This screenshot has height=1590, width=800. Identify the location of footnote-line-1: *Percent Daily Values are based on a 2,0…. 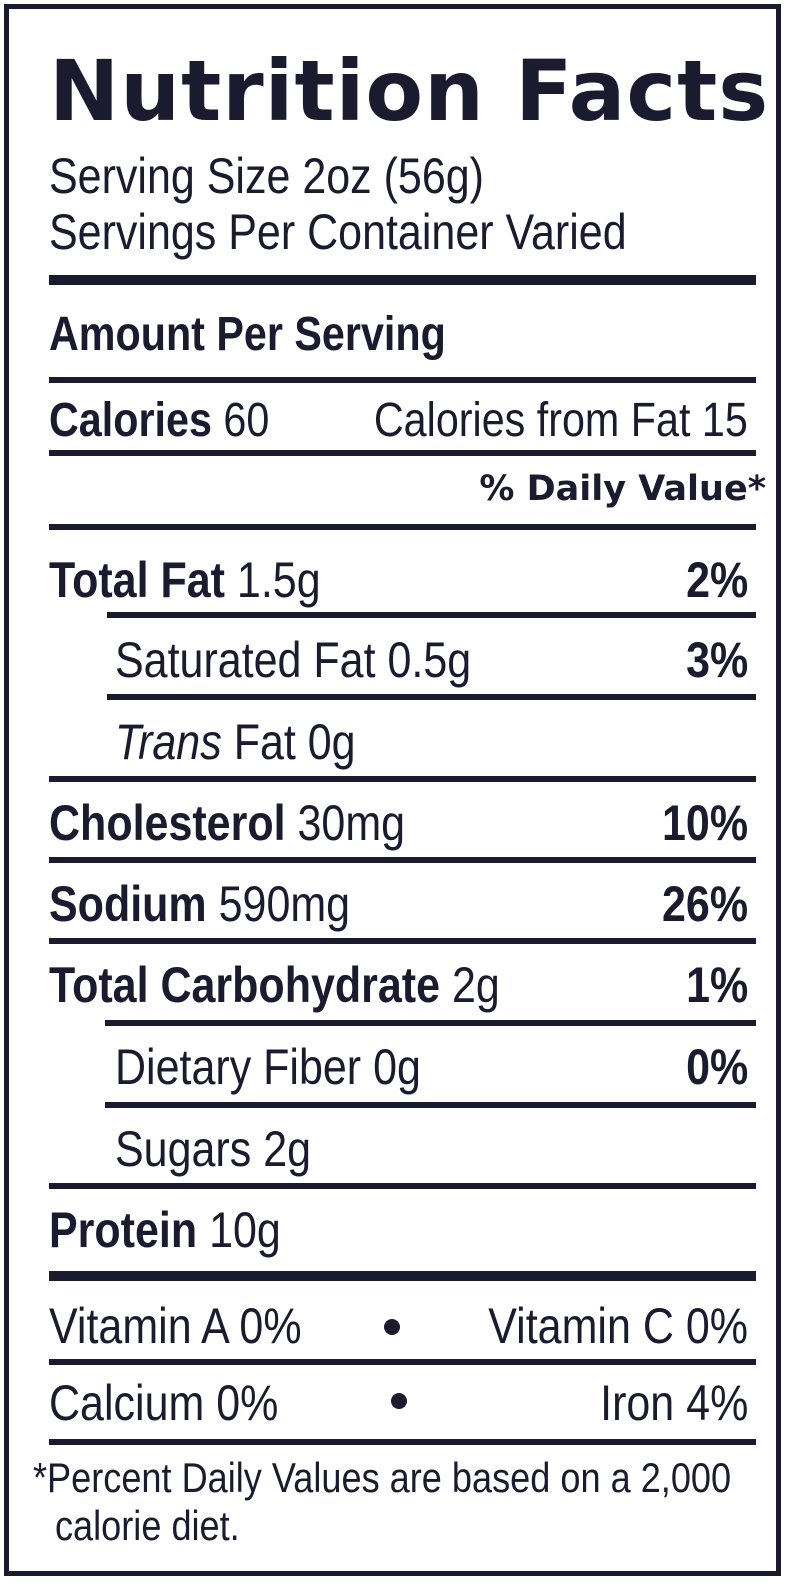
(382, 1477).